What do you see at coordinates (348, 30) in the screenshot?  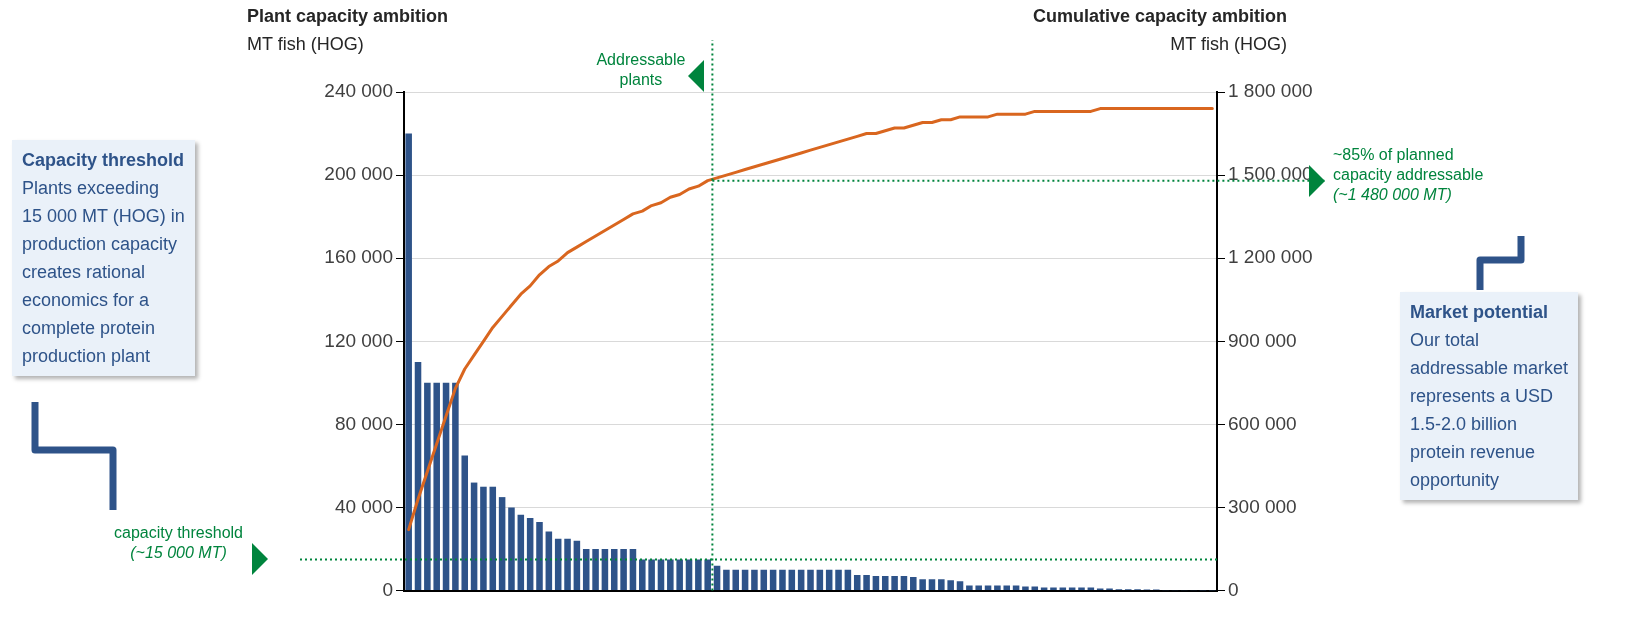 I see `y-axis-title: Plant capacity ambition MT fish (HOG)` at bounding box center [348, 30].